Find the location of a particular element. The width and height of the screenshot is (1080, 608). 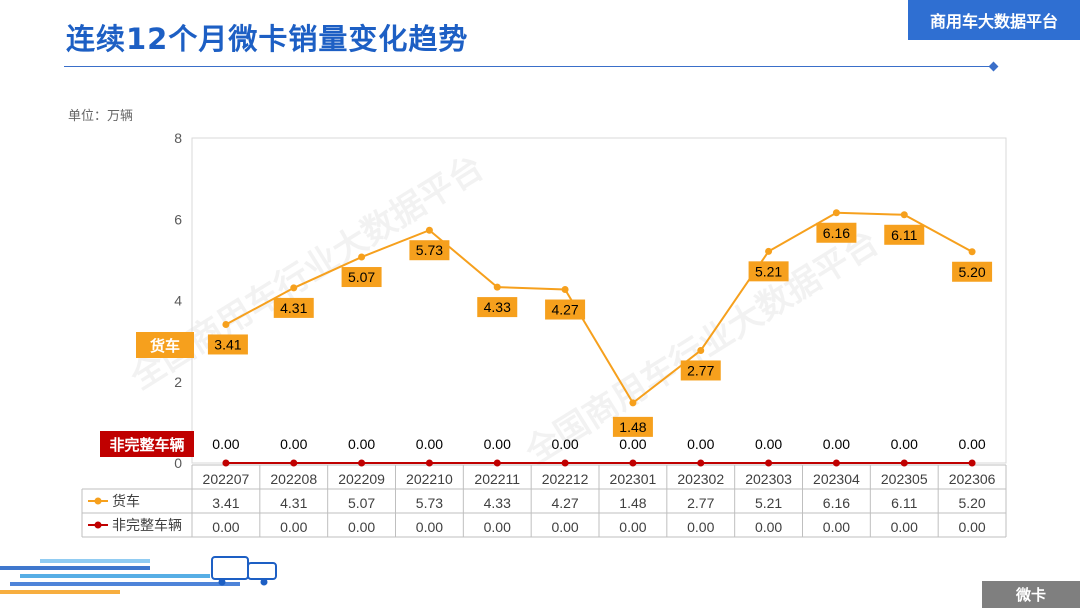

x-tick-label: 202208 is located at coordinates (293, 479).